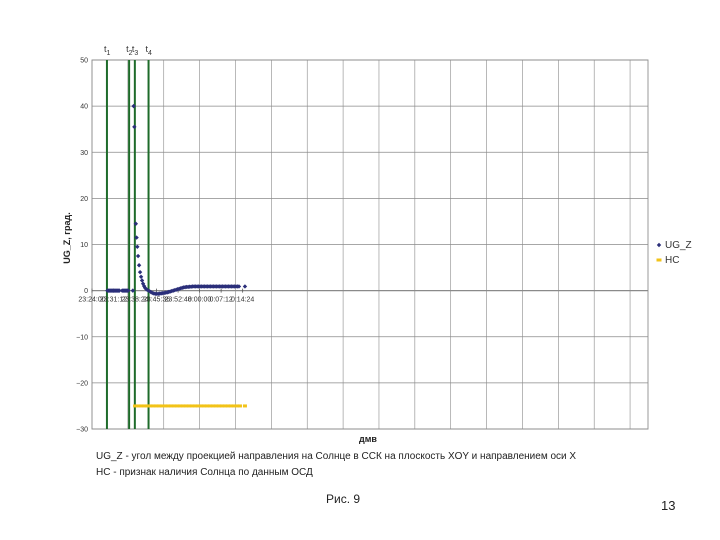 The image size is (720, 540). Describe the element at coordinates (668, 505) in the screenshot. I see `page-number: 13` at that location.